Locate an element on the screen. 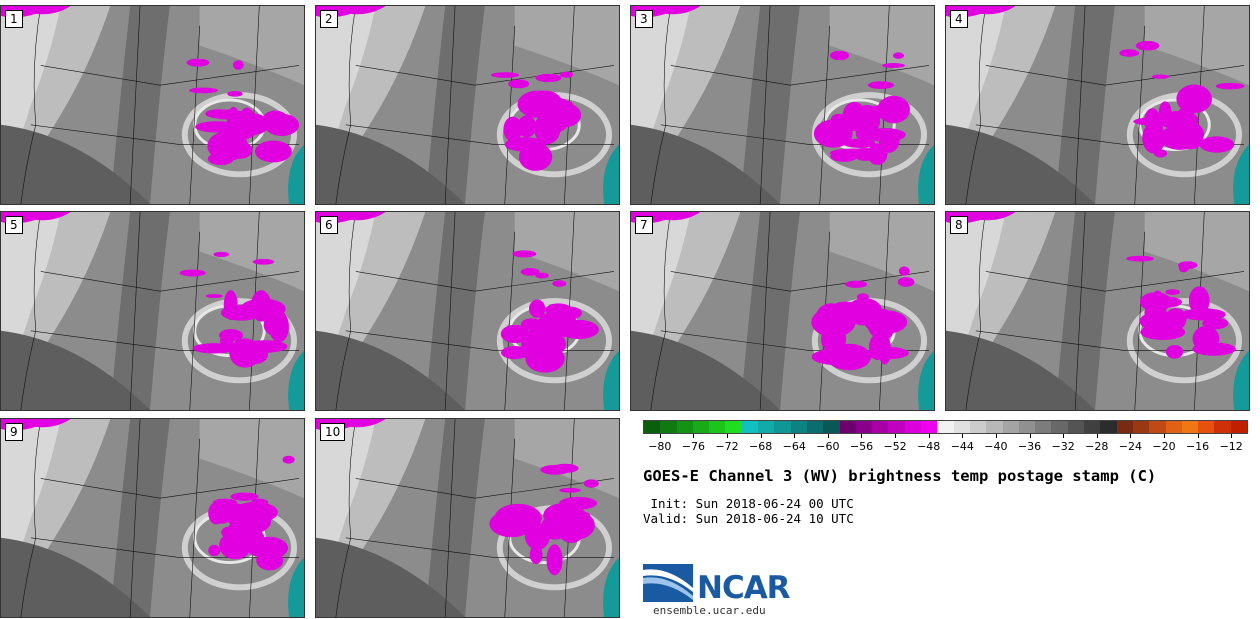 This screenshot has width=1260, height=619. panel-member-label: 9 is located at coordinates (14, 432).